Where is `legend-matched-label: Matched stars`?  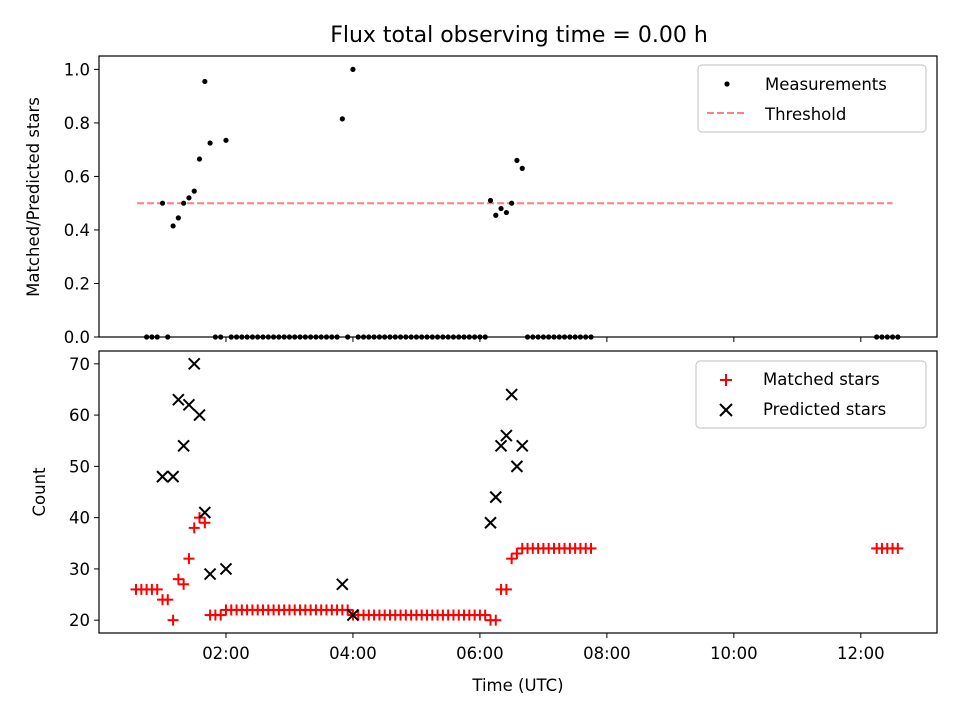
legend-matched-label: Matched stars is located at coordinates (821, 379).